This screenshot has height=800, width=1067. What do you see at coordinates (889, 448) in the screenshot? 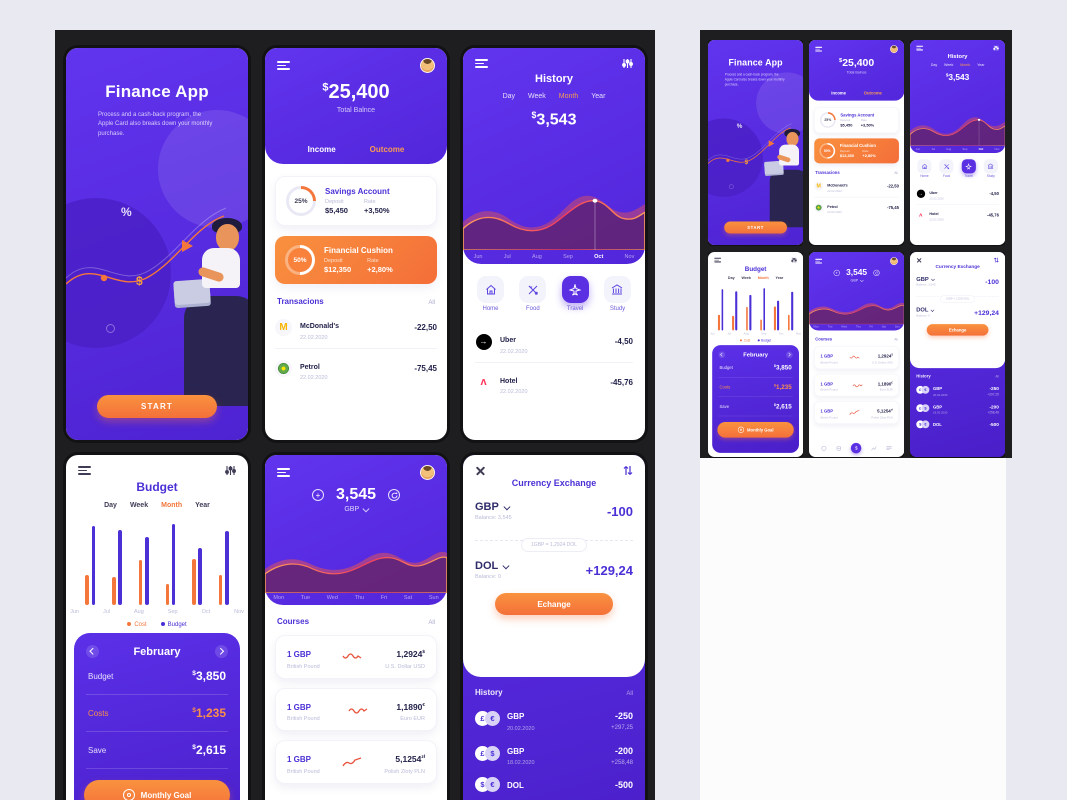
I see `nav-menu-icon` at bounding box center [889, 448].